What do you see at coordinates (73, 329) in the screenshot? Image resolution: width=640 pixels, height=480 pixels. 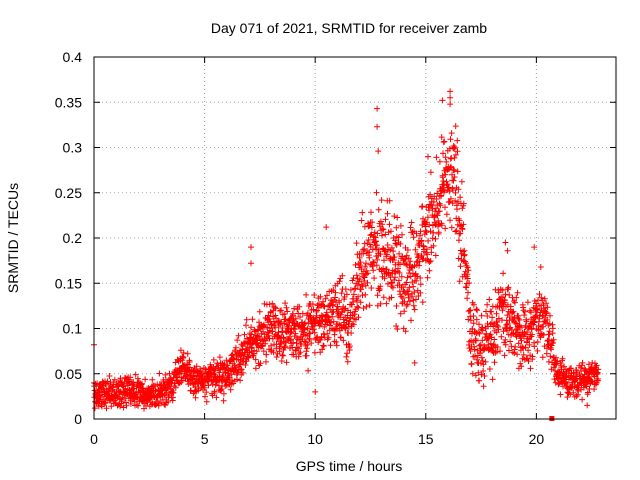 I see `y-tick-label: 0.1` at bounding box center [73, 329].